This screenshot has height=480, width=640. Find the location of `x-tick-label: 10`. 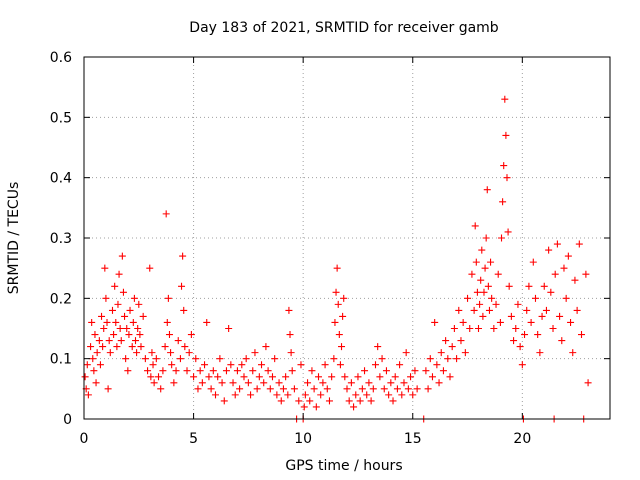

x-tick-label: 10 is located at coordinates (303, 439).